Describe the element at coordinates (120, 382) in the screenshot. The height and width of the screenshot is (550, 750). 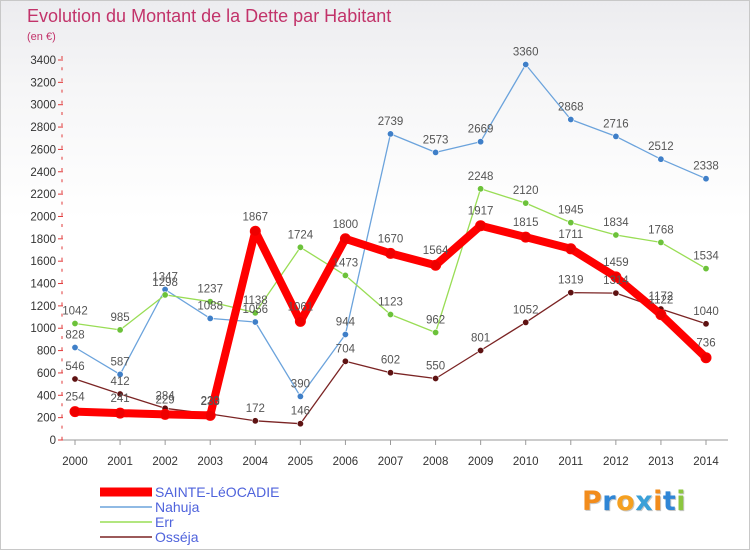
I see `data-label-osseja: 412` at that location.